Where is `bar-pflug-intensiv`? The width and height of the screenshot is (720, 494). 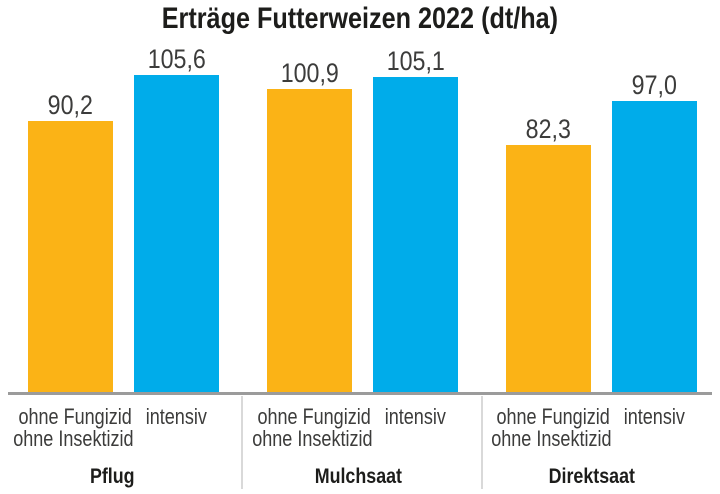
bar-pflug-intensiv is located at coordinates (176, 233).